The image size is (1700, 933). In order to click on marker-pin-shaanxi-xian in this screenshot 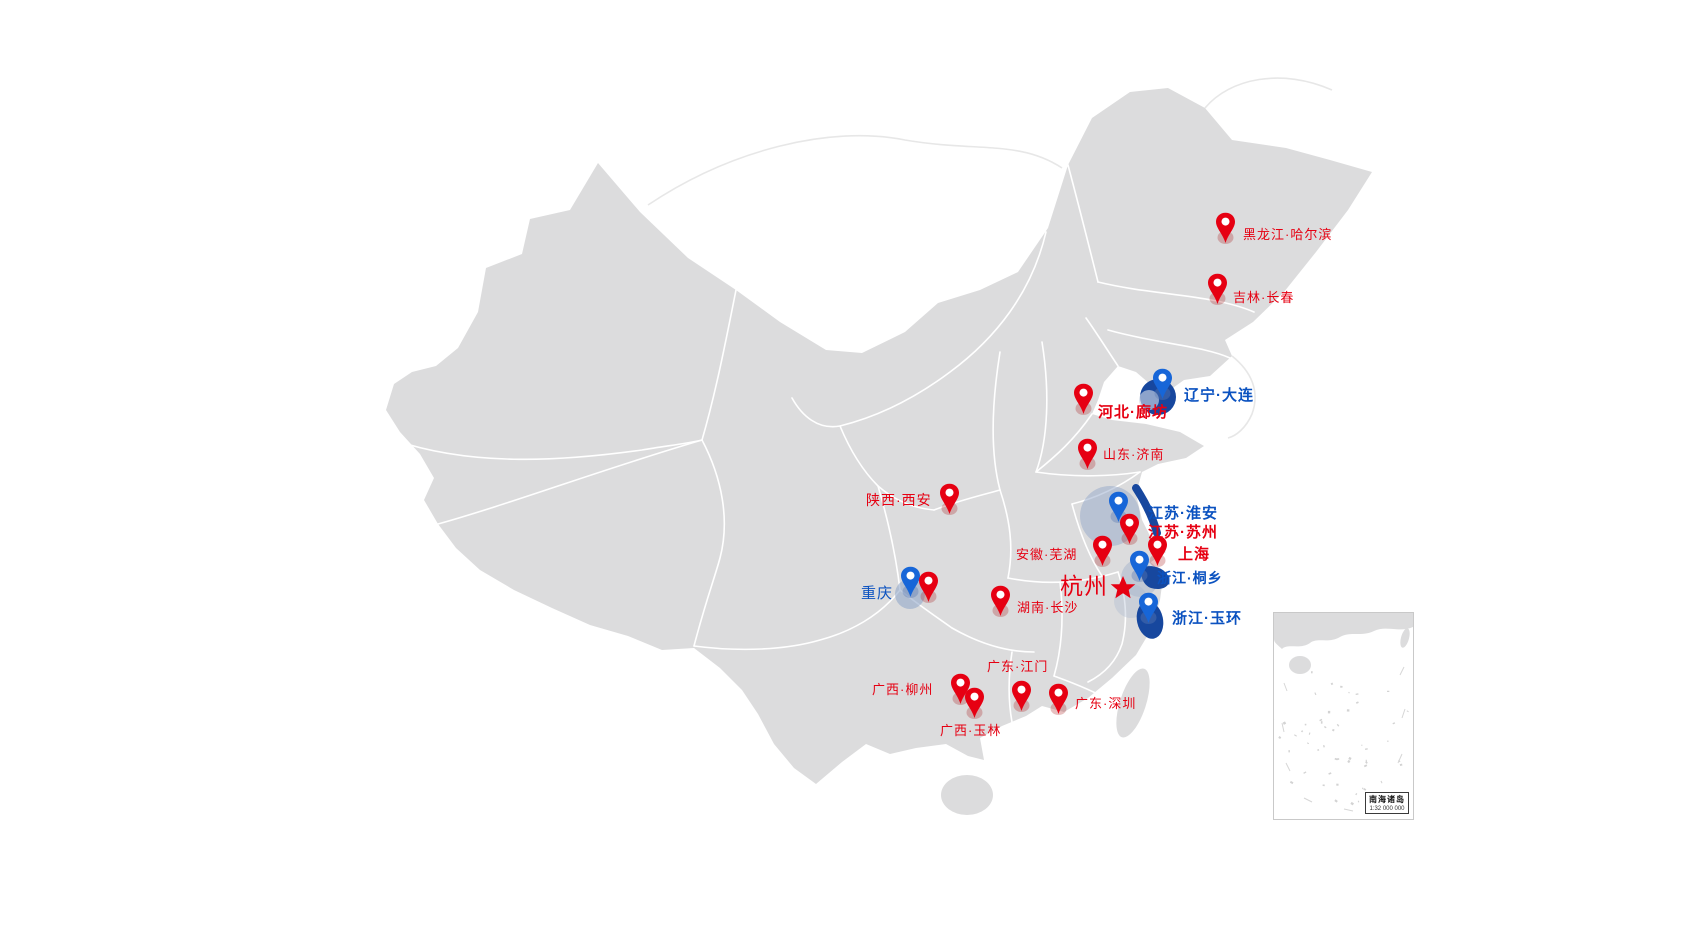, I will do `click(949, 501)`.